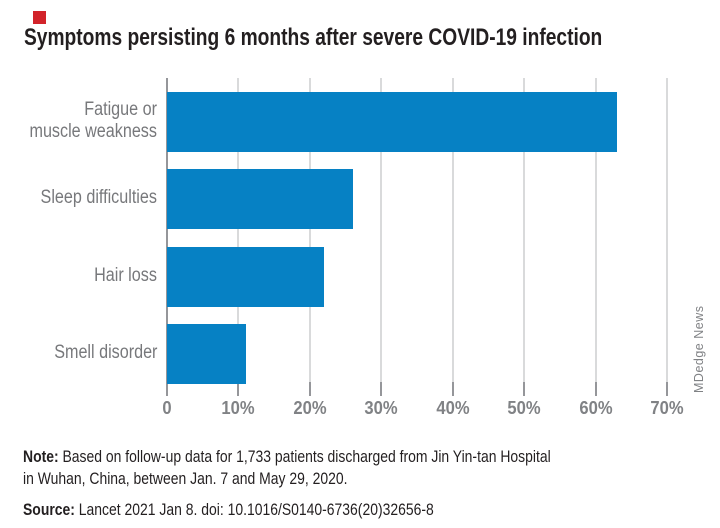 Image resolution: width=720 pixels, height=528 pixels. I want to click on x-axis-tick-label: 20%, so click(310, 408).